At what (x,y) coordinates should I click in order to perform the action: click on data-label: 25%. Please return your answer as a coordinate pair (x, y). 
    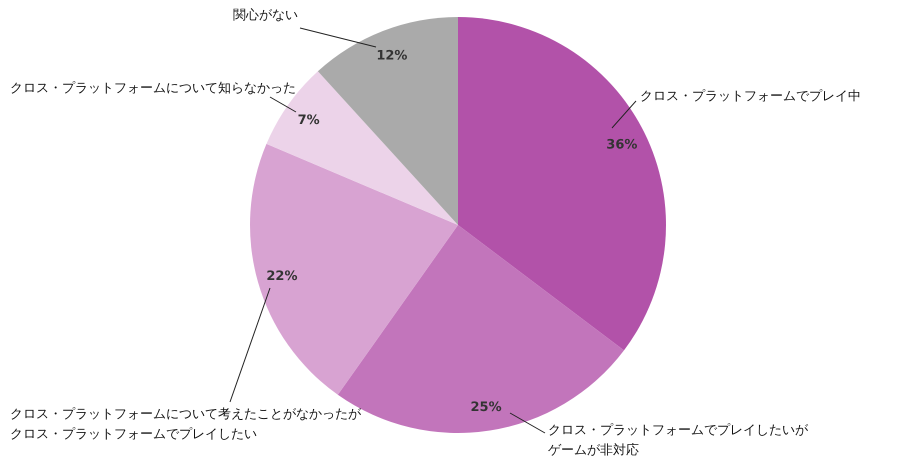
    Looking at the image, I should click on (486, 407).